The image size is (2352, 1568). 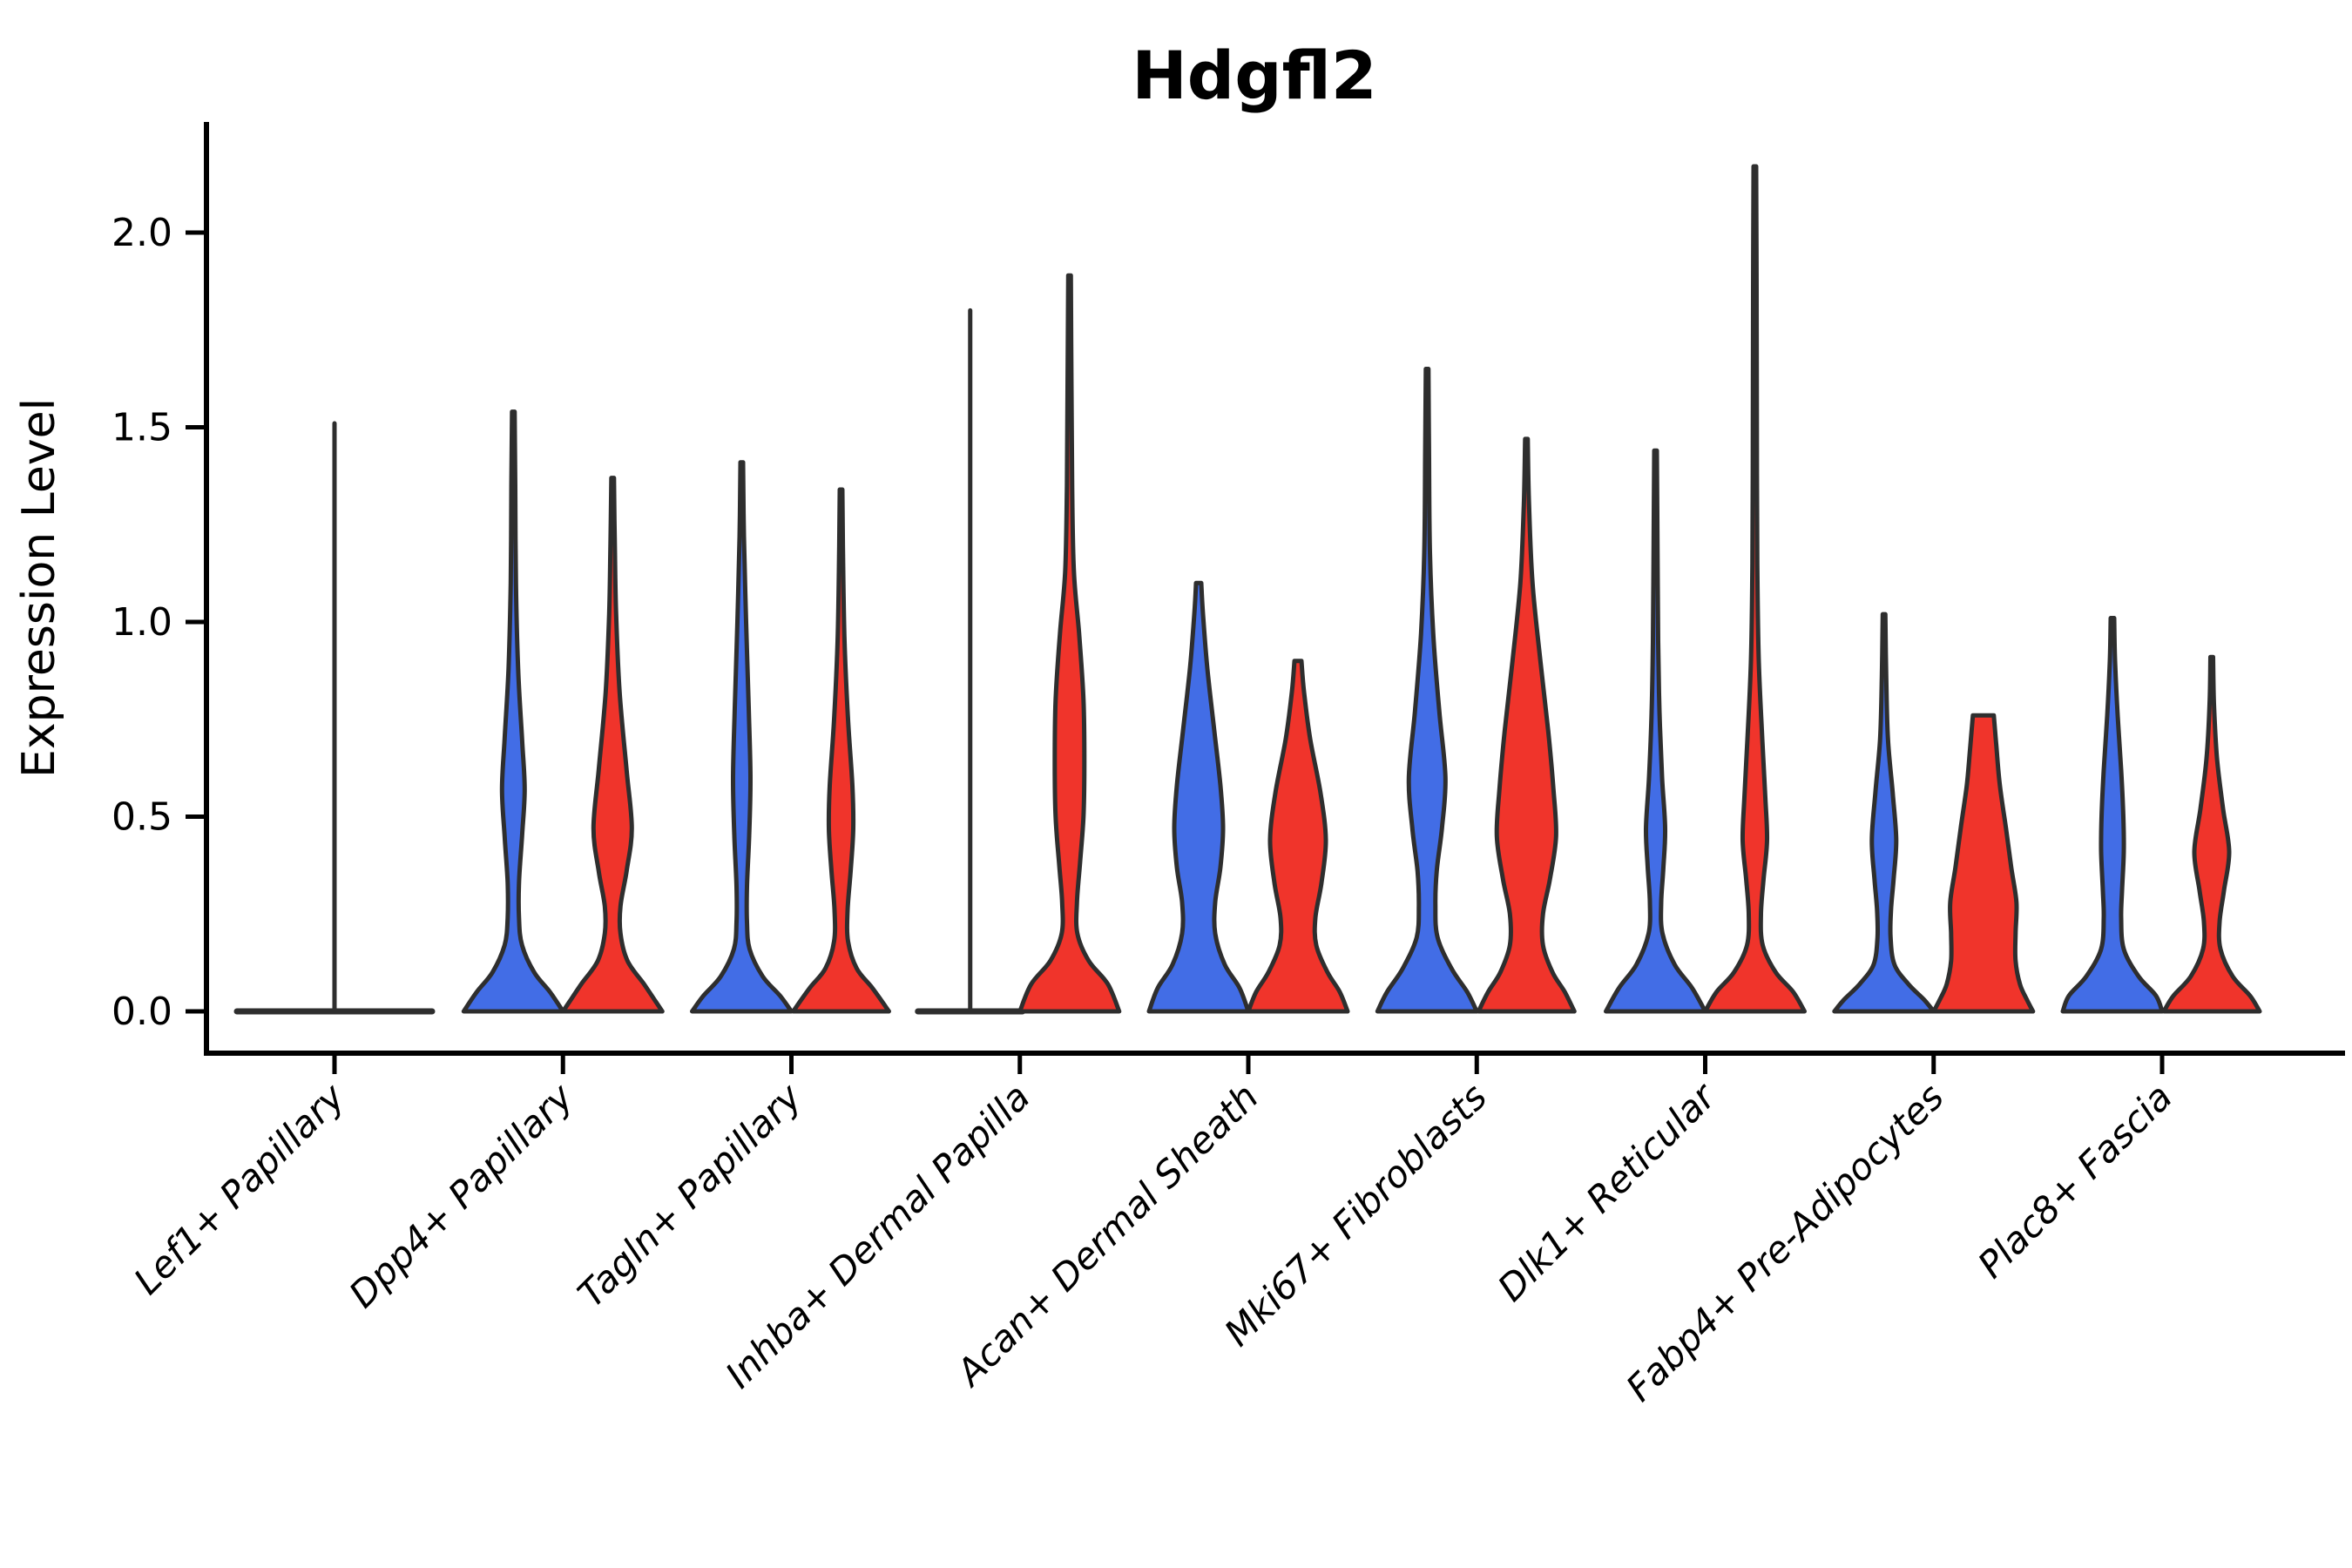 What do you see at coordinates (240, 1189) in the screenshot?
I see `x-tick-label-0: Lef1+ Papillary` at bounding box center [240, 1189].